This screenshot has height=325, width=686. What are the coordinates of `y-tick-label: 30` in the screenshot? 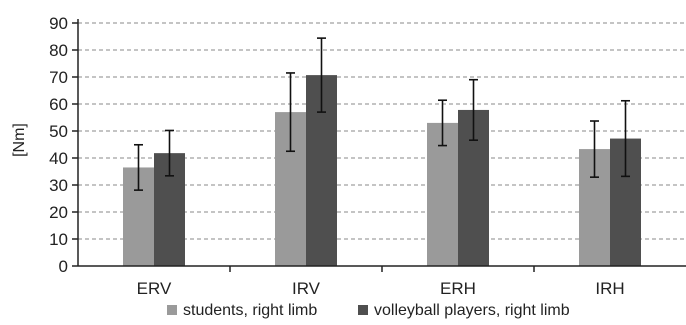 It's located at (58, 185).